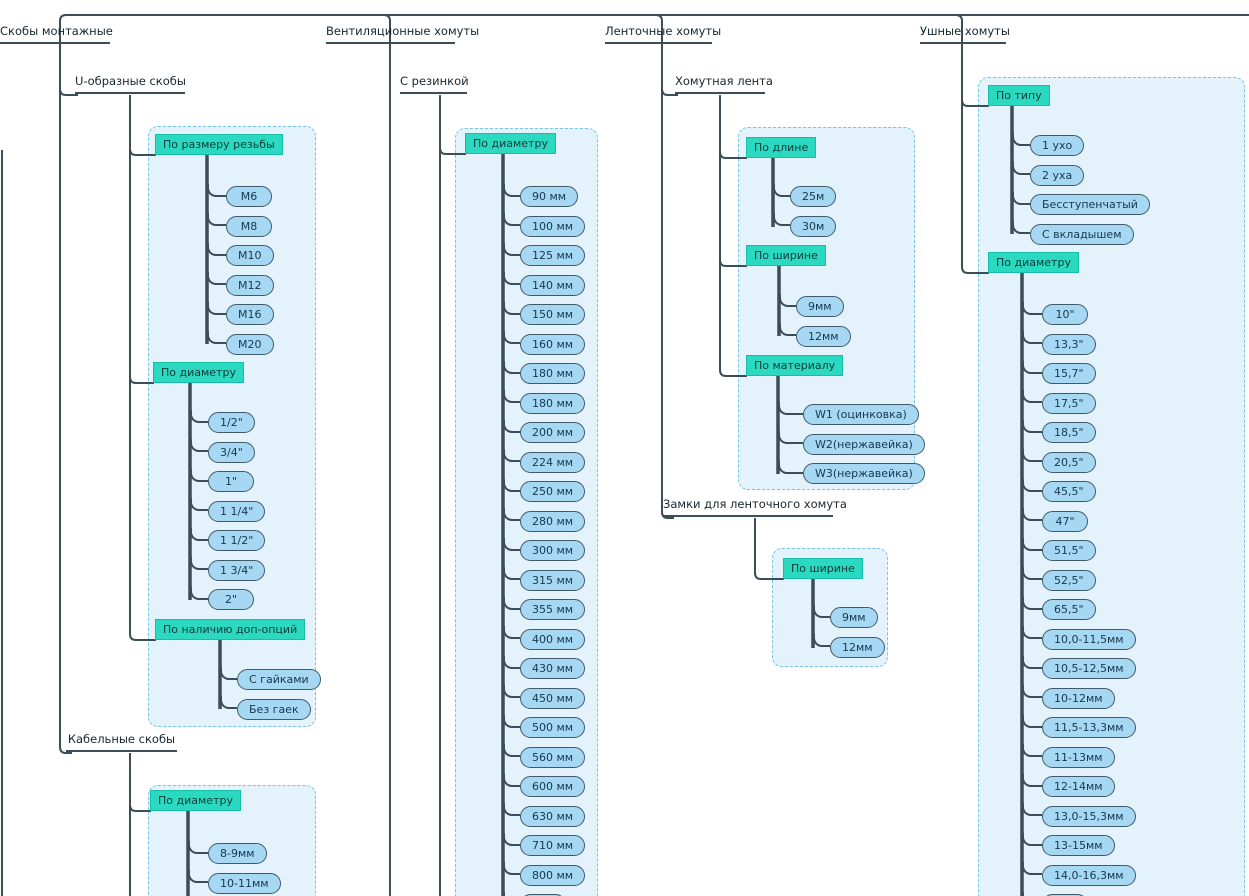 This screenshot has height=896, width=1249. Describe the element at coordinates (553, 757) in the screenshot. I see `value-pill: 560 мм` at that location.